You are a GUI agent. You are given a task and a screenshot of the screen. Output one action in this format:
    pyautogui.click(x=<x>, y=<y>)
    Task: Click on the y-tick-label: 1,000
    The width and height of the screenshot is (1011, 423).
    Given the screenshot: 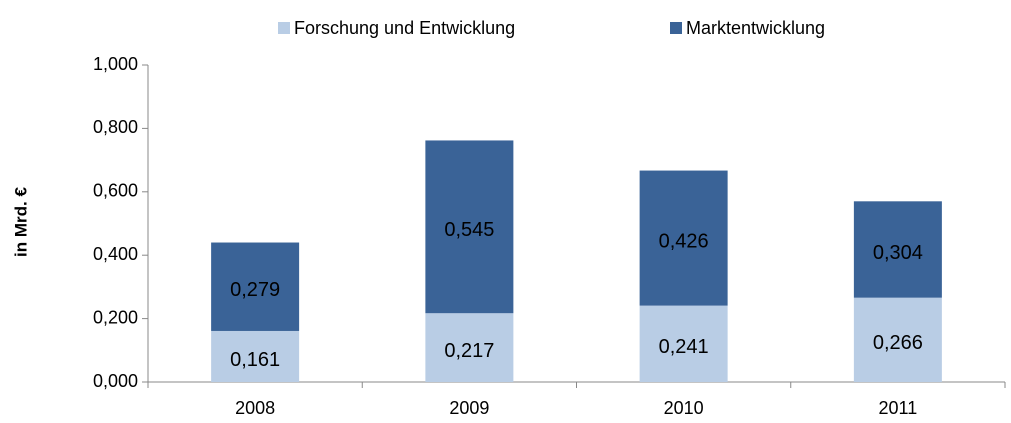 What is the action you would take?
    pyautogui.click(x=115, y=64)
    